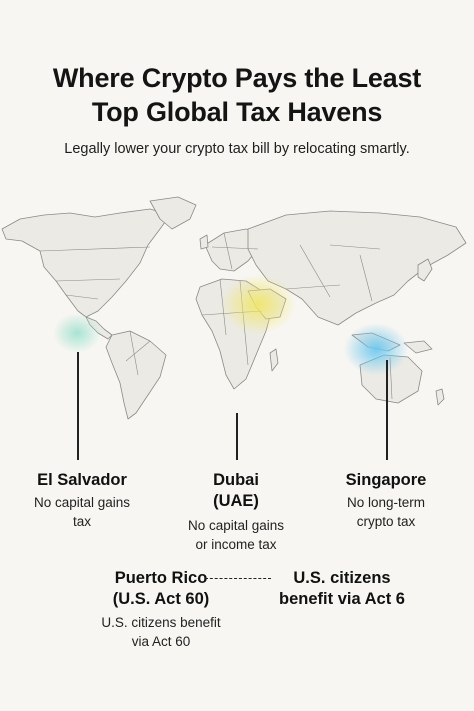 The height and width of the screenshot is (711, 474). I want to click on north-america-landmass, so click(86, 263).